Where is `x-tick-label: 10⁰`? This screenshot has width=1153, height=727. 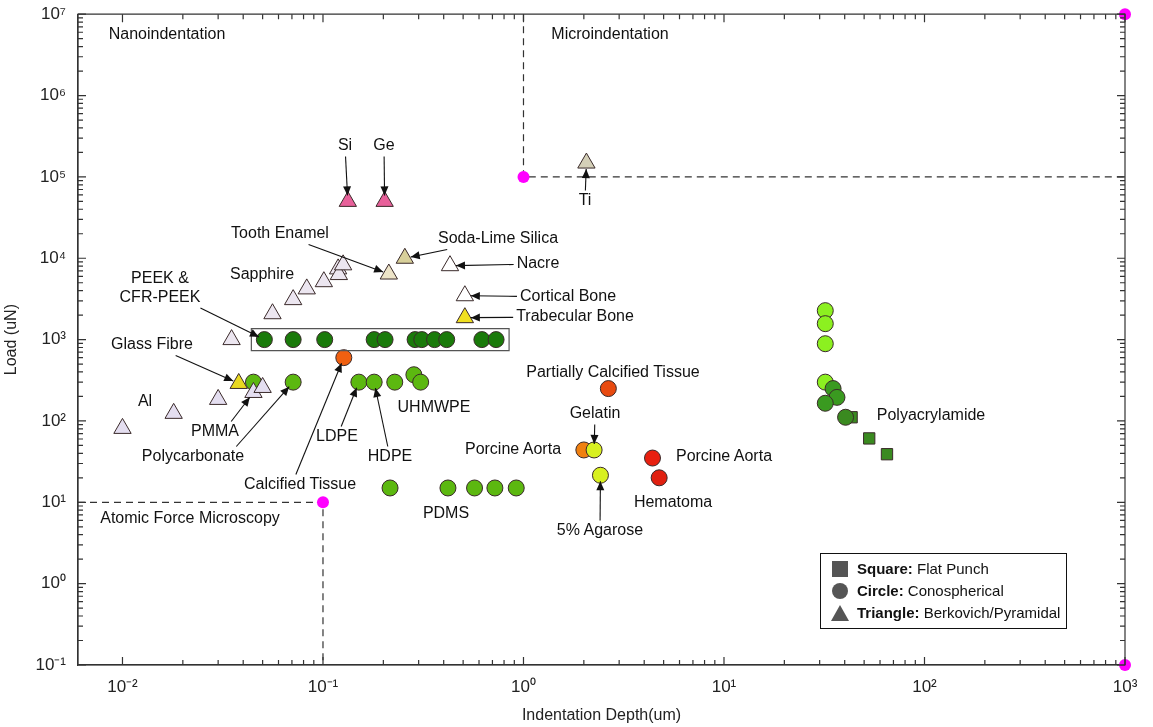 x-tick-label: 10⁰ is located at coordinates (523, 686).